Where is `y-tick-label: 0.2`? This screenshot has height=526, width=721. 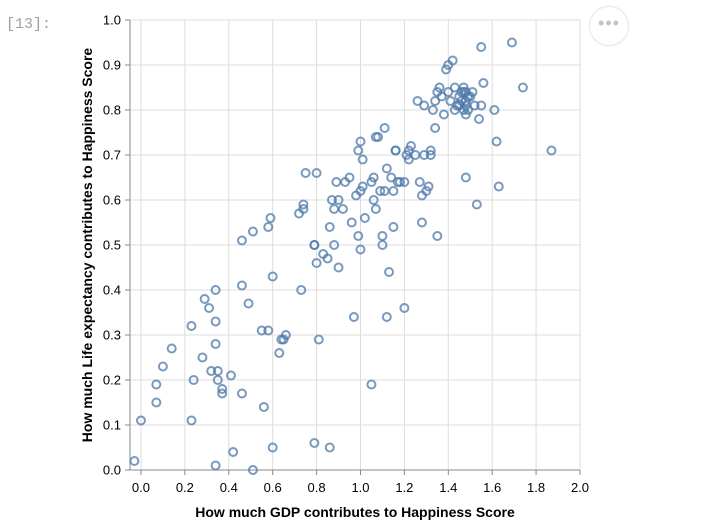 y-tick-label: 0.2 is located at coordinates (112, 380).